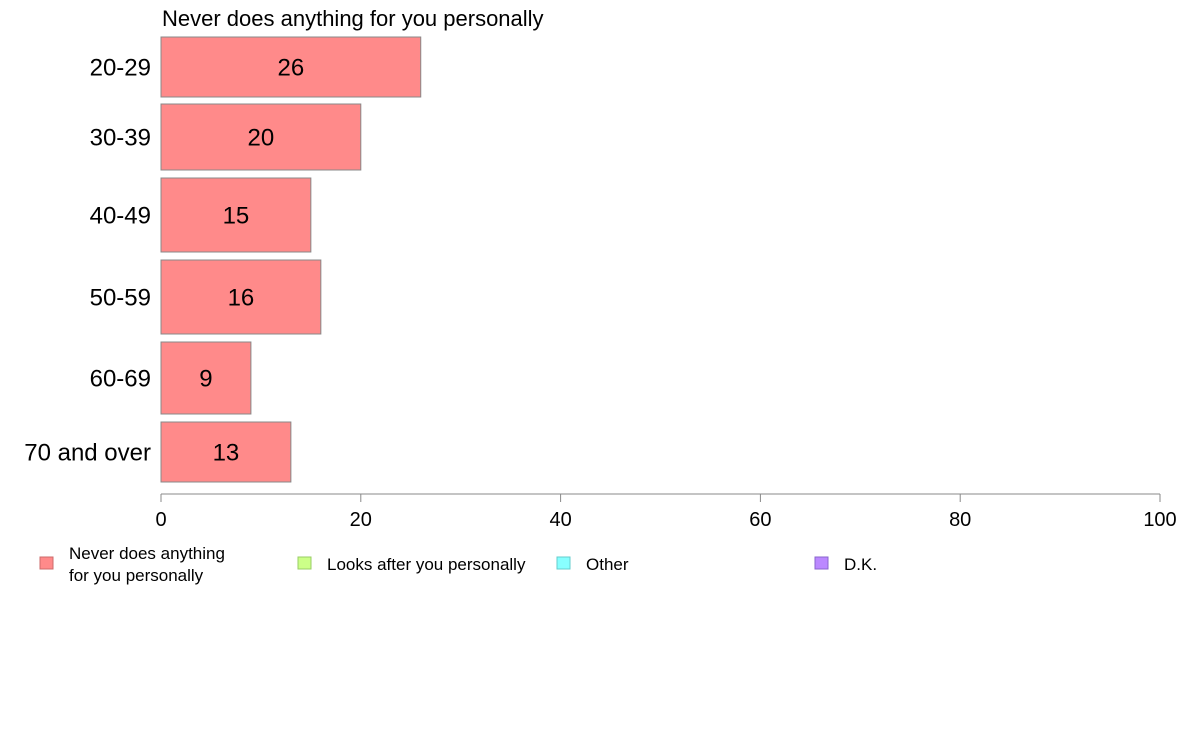  I want to click on legend-label: D.K., so click(860, 564).